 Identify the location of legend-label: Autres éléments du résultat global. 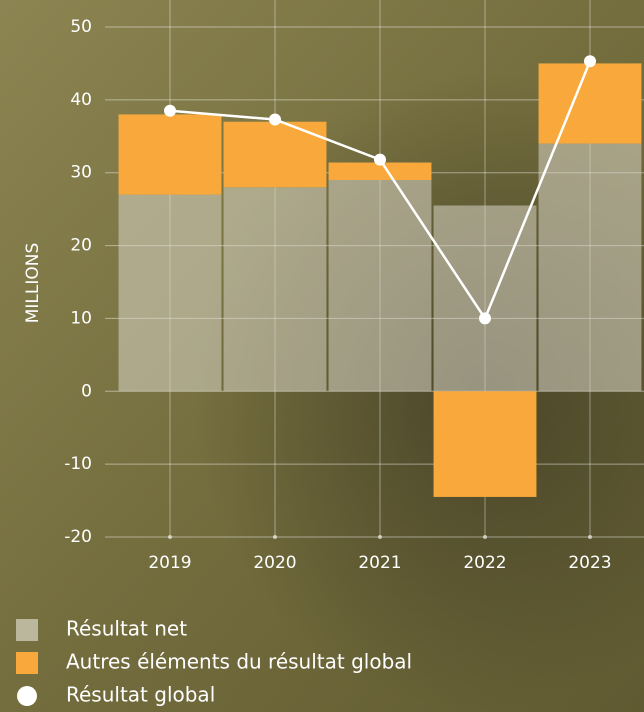
(239, 662).